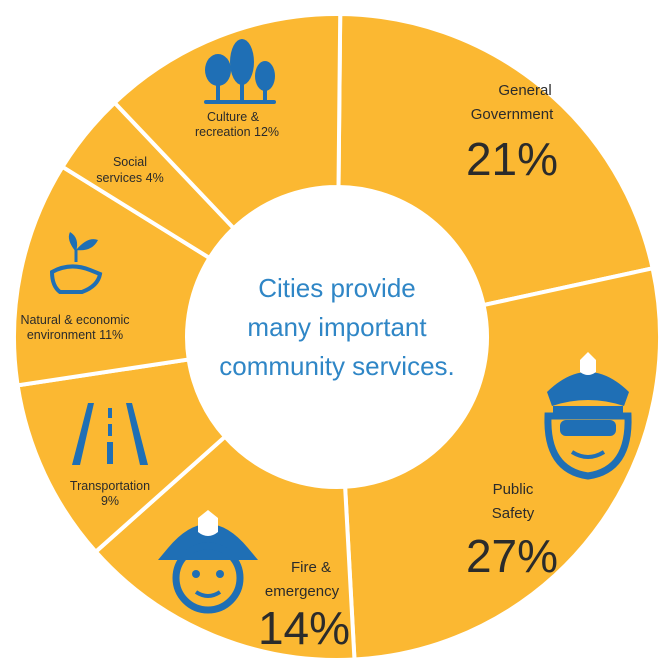 The image size is (663, 661). What do you see at coordinates (240, 71) in the screenshot?
I see `trees-icon` at bounding box center [240, 71].